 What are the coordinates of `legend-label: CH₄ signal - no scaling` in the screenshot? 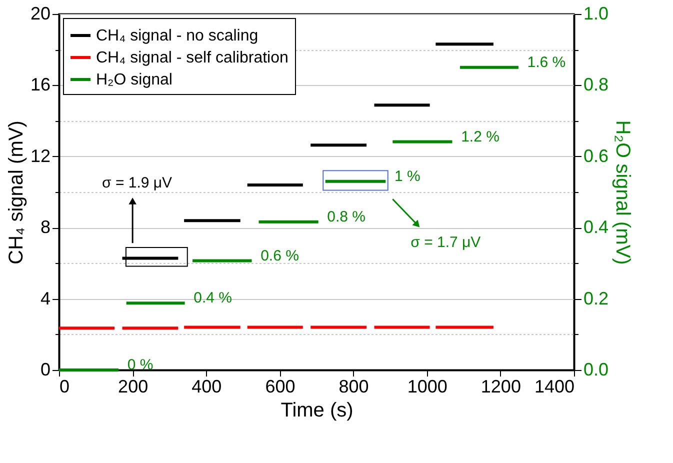 It's located at (177, 36).